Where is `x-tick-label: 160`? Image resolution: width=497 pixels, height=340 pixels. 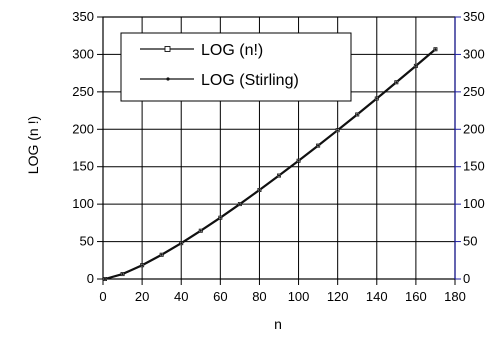
x-tick-label: 160 is located at coordinates (416, 296).